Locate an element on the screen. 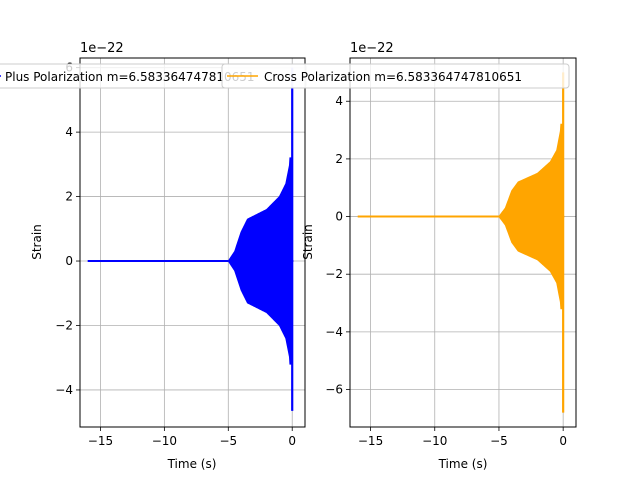 Image resolution: width=640 pixels, height=480 pixels. legend-box is located at coordinates (395, 76).